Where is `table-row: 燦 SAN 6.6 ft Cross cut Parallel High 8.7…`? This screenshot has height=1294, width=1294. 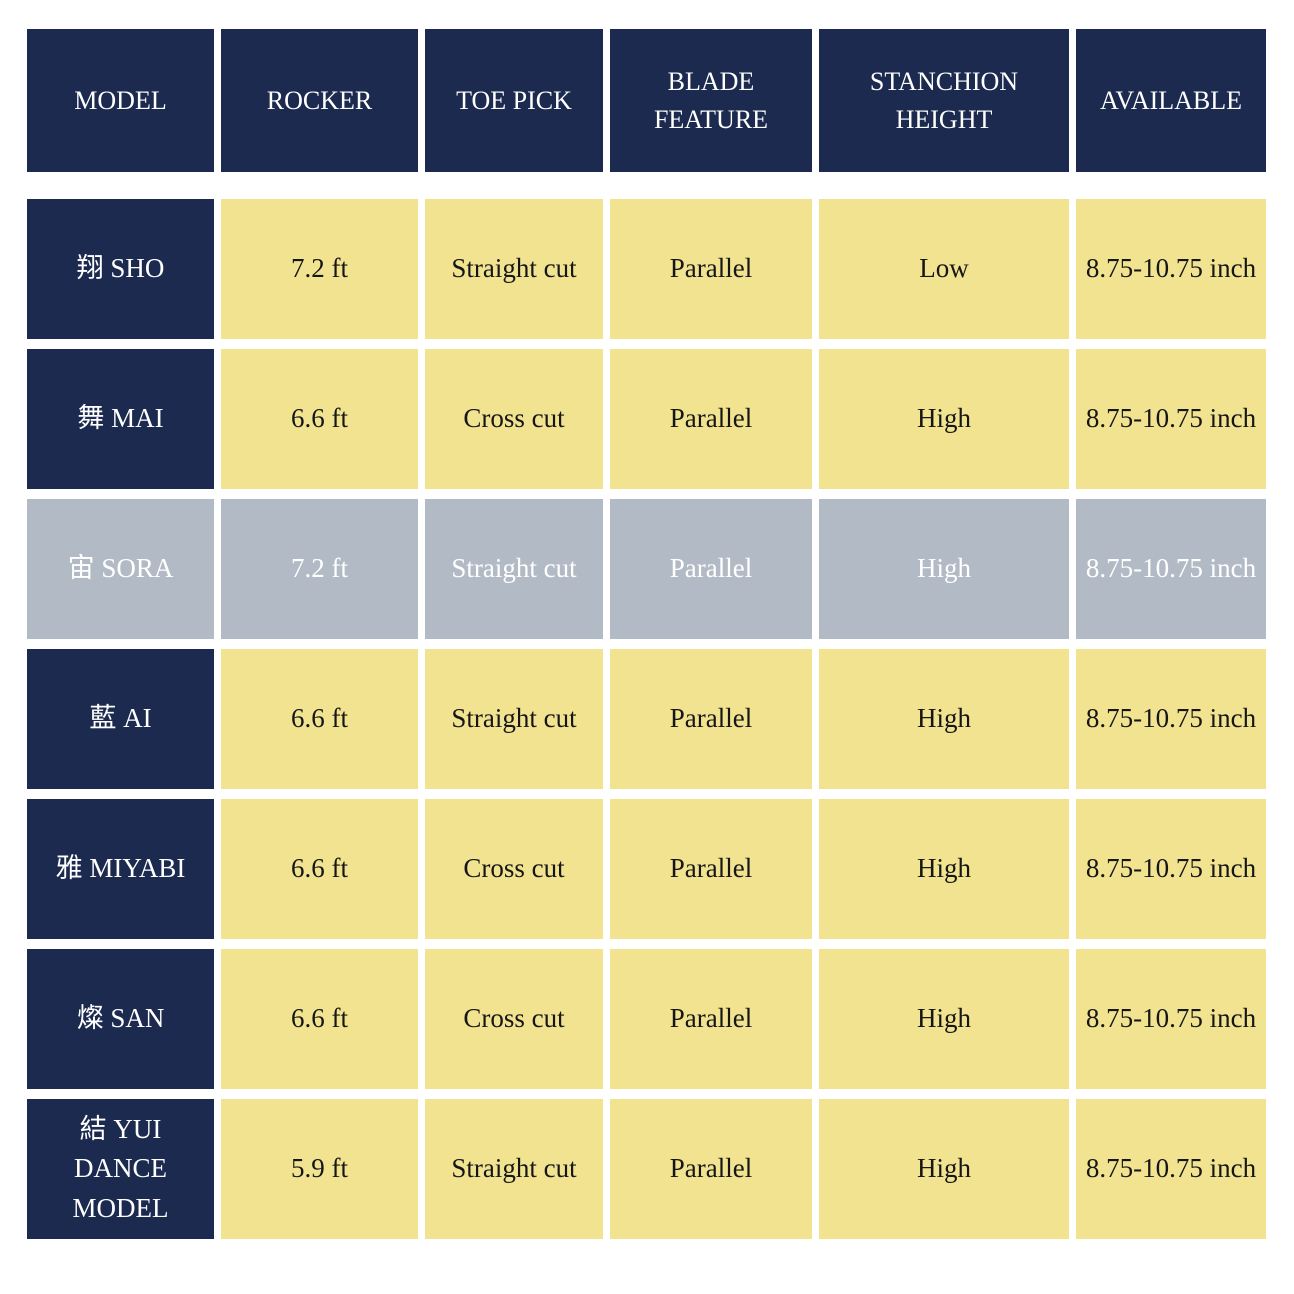
table-row: 燦 SAN 6.6 ft Cross cut Parallel High 8.7… is located at coordinates (646, 1019).